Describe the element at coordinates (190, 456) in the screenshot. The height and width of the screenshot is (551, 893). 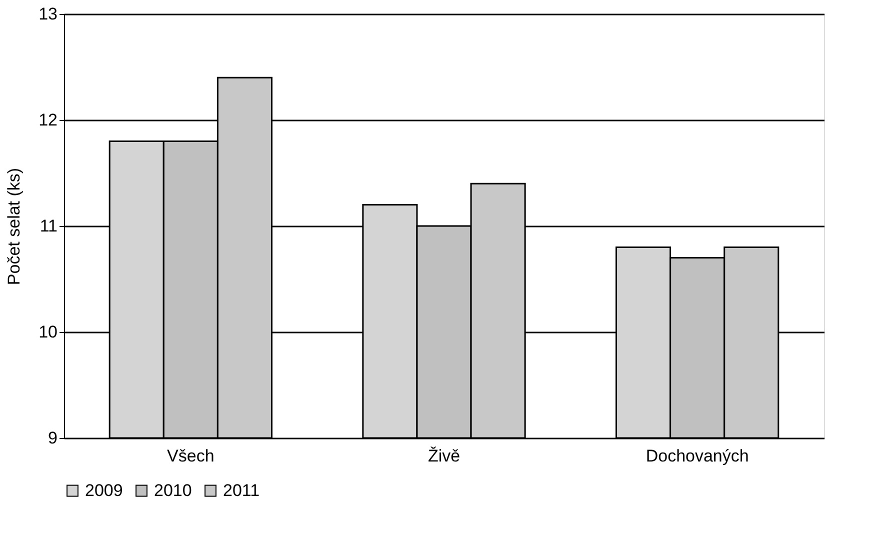
I see `x-tick-label: Všech` at that location.